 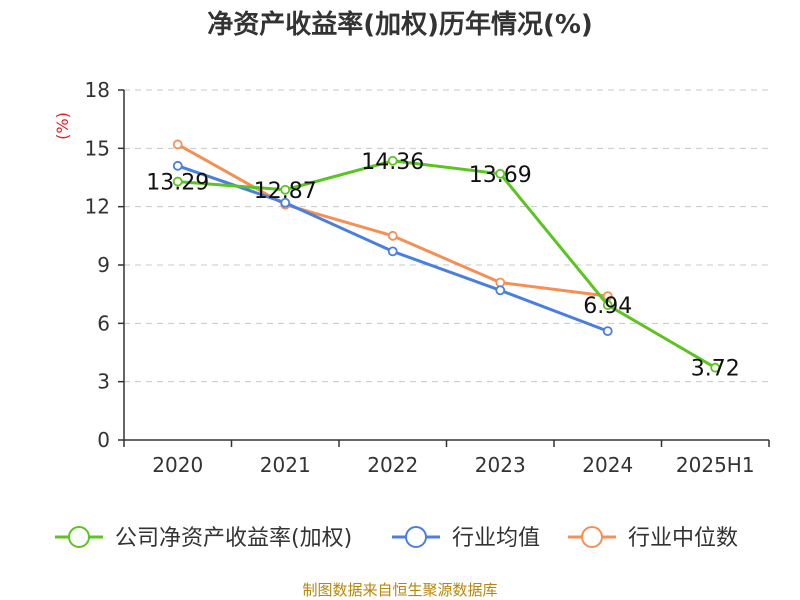 What do you see at coordinates (103, 323) in the screenshot?
I see `y-tick-label: 6` at bounding box center [103, 323].